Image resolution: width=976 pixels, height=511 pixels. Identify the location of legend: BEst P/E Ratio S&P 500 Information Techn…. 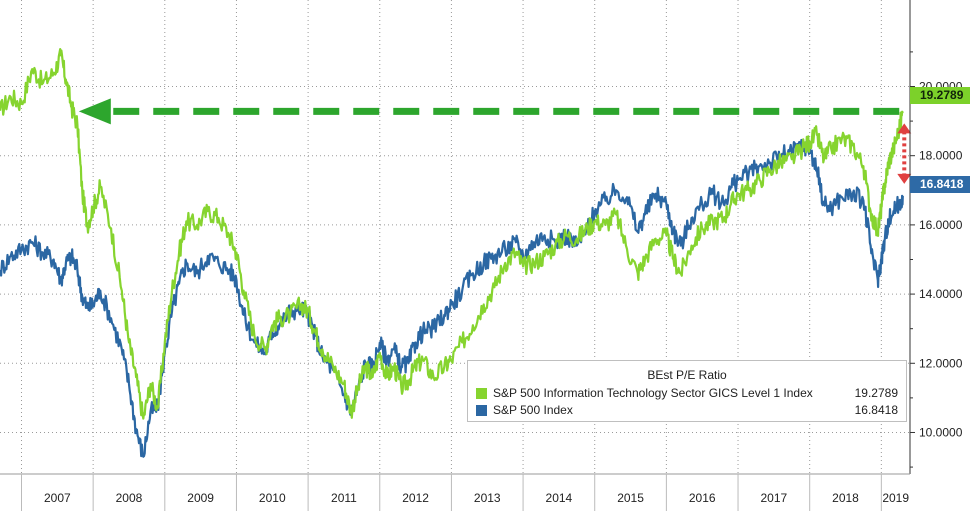
(687, 391).